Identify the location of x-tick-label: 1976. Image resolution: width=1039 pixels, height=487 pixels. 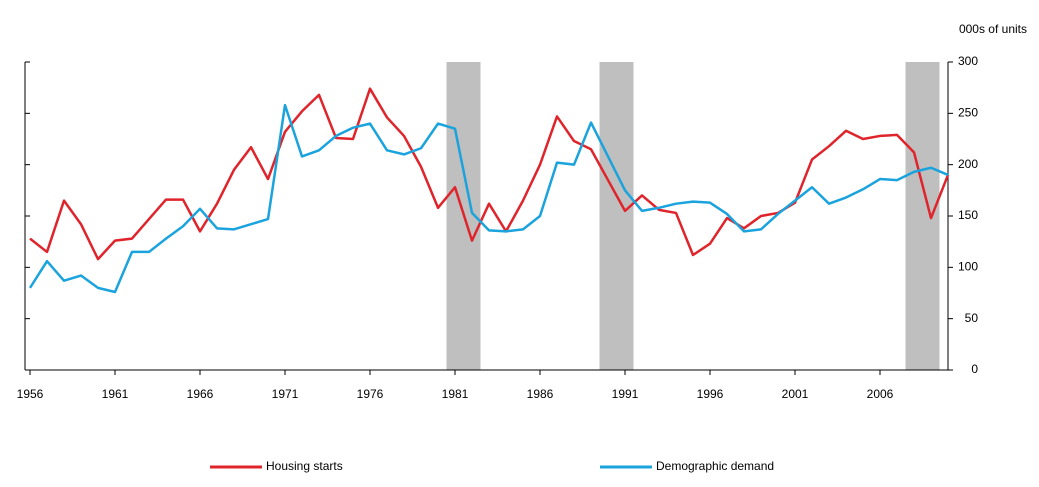
(370, 394).